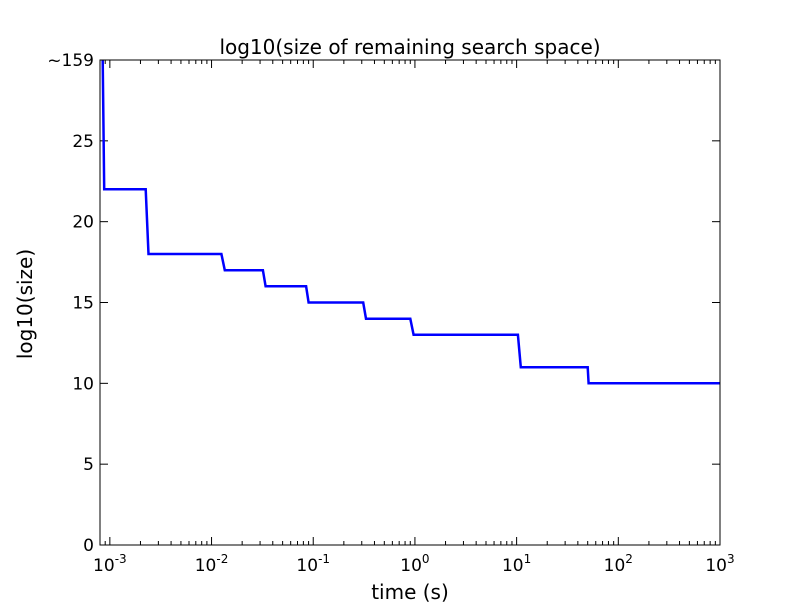  I want to click on x-tick-label: 10⁰, so click(414, 564).